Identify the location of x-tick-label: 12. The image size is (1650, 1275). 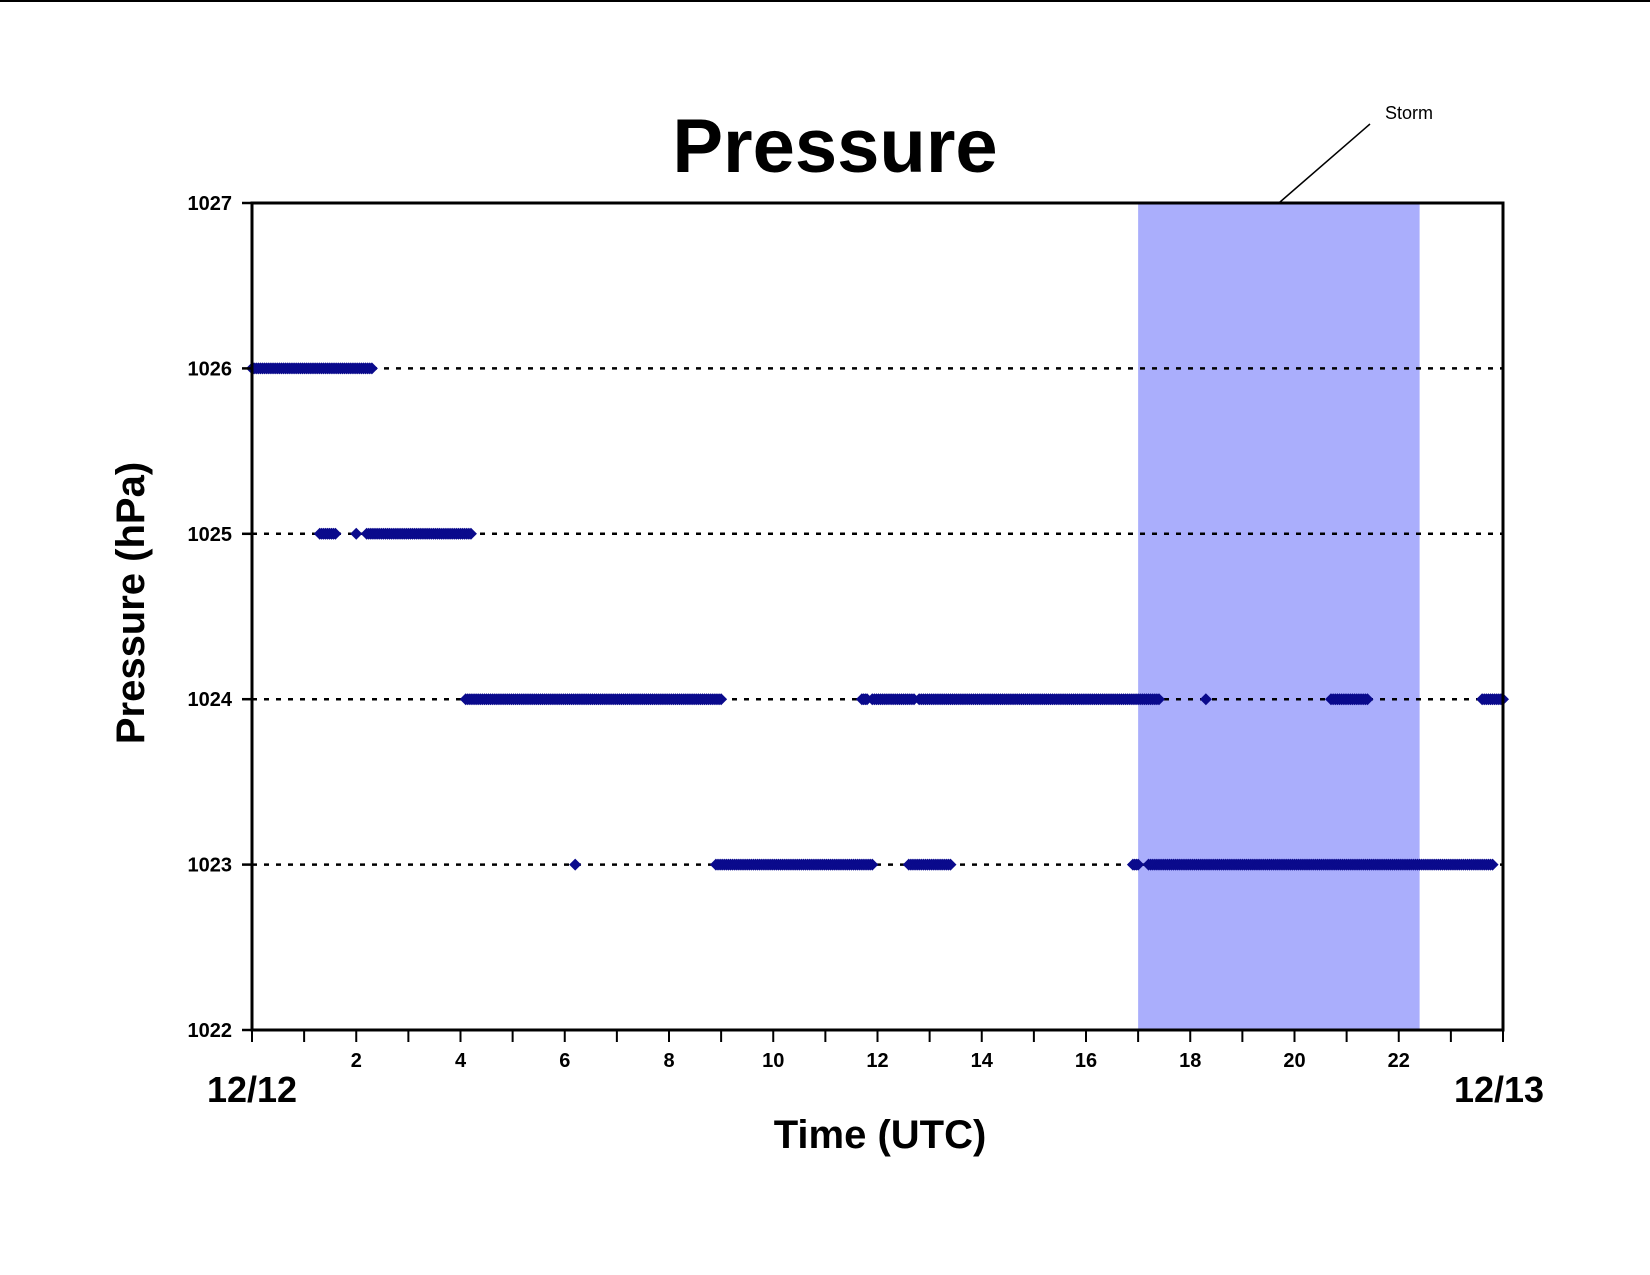
(877, 1061).